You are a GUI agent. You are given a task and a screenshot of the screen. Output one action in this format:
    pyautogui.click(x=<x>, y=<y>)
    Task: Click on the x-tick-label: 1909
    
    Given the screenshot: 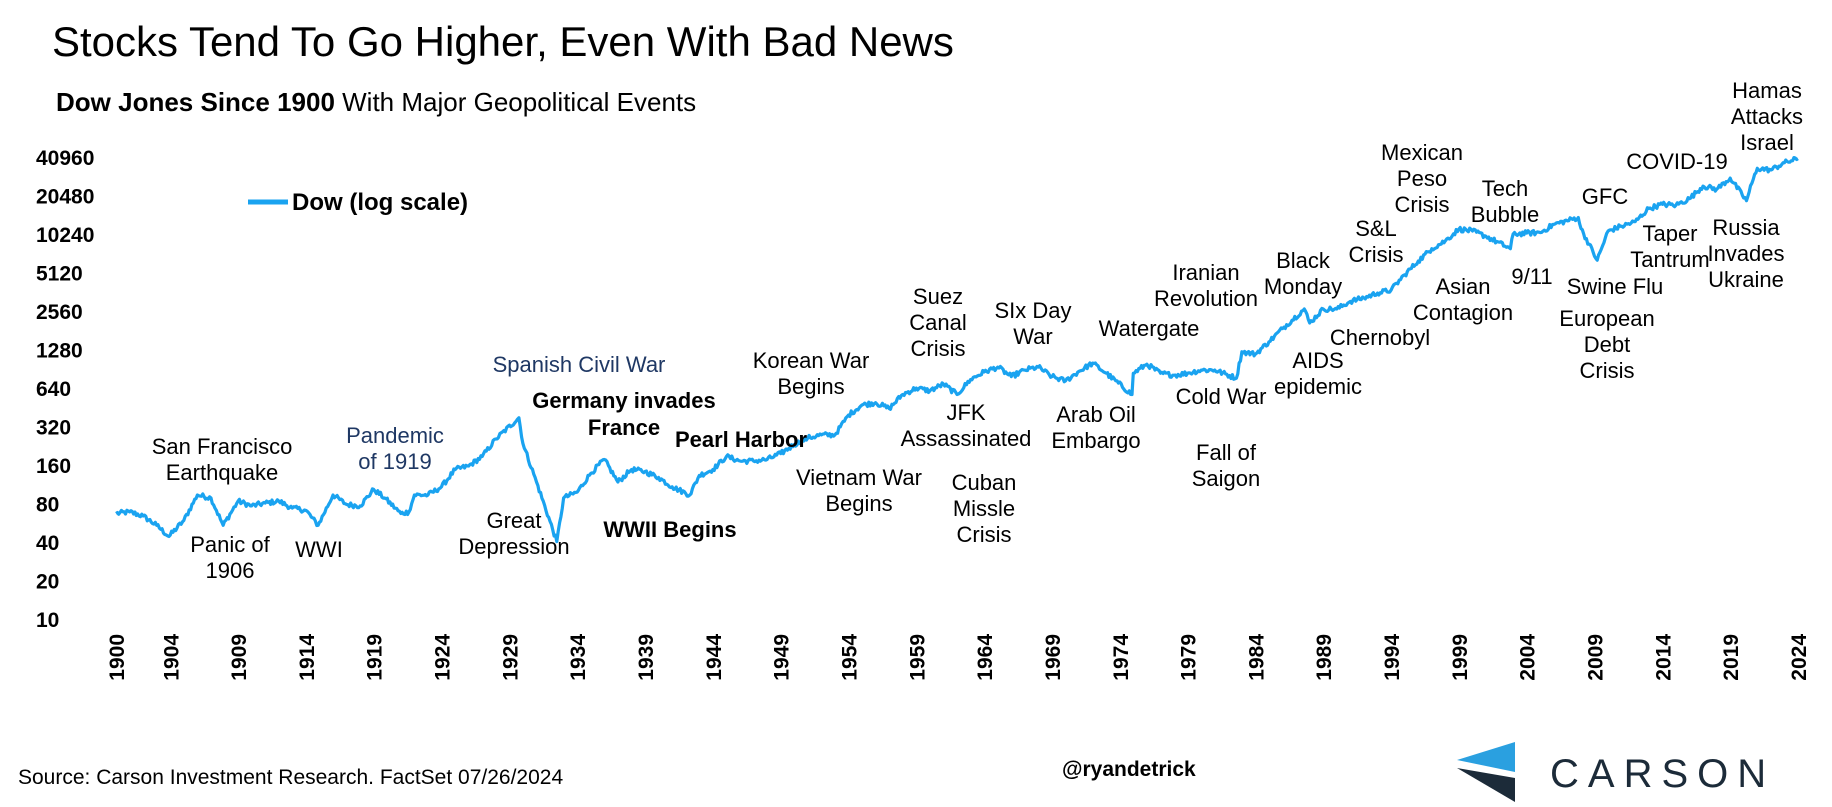 What is the action you would take?
    pyautogui.click(x=239, y=657)
    